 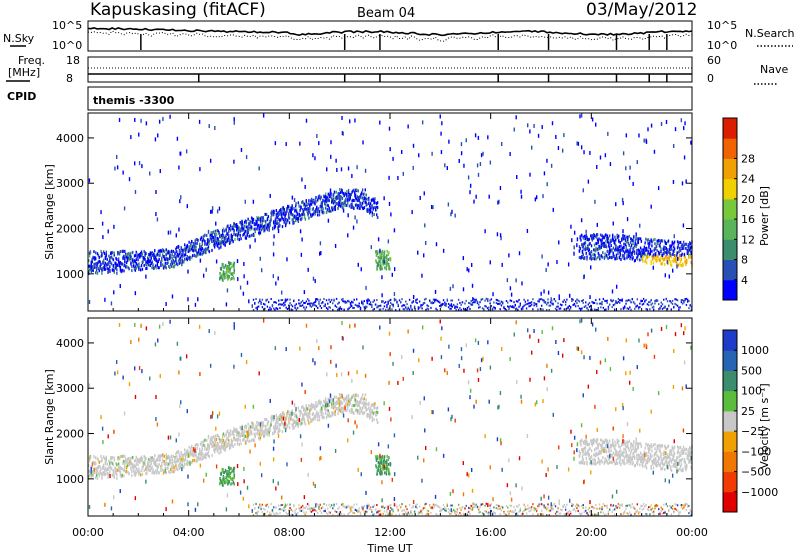 I want to click on power-echo-1955, so click(x=234, y=279).